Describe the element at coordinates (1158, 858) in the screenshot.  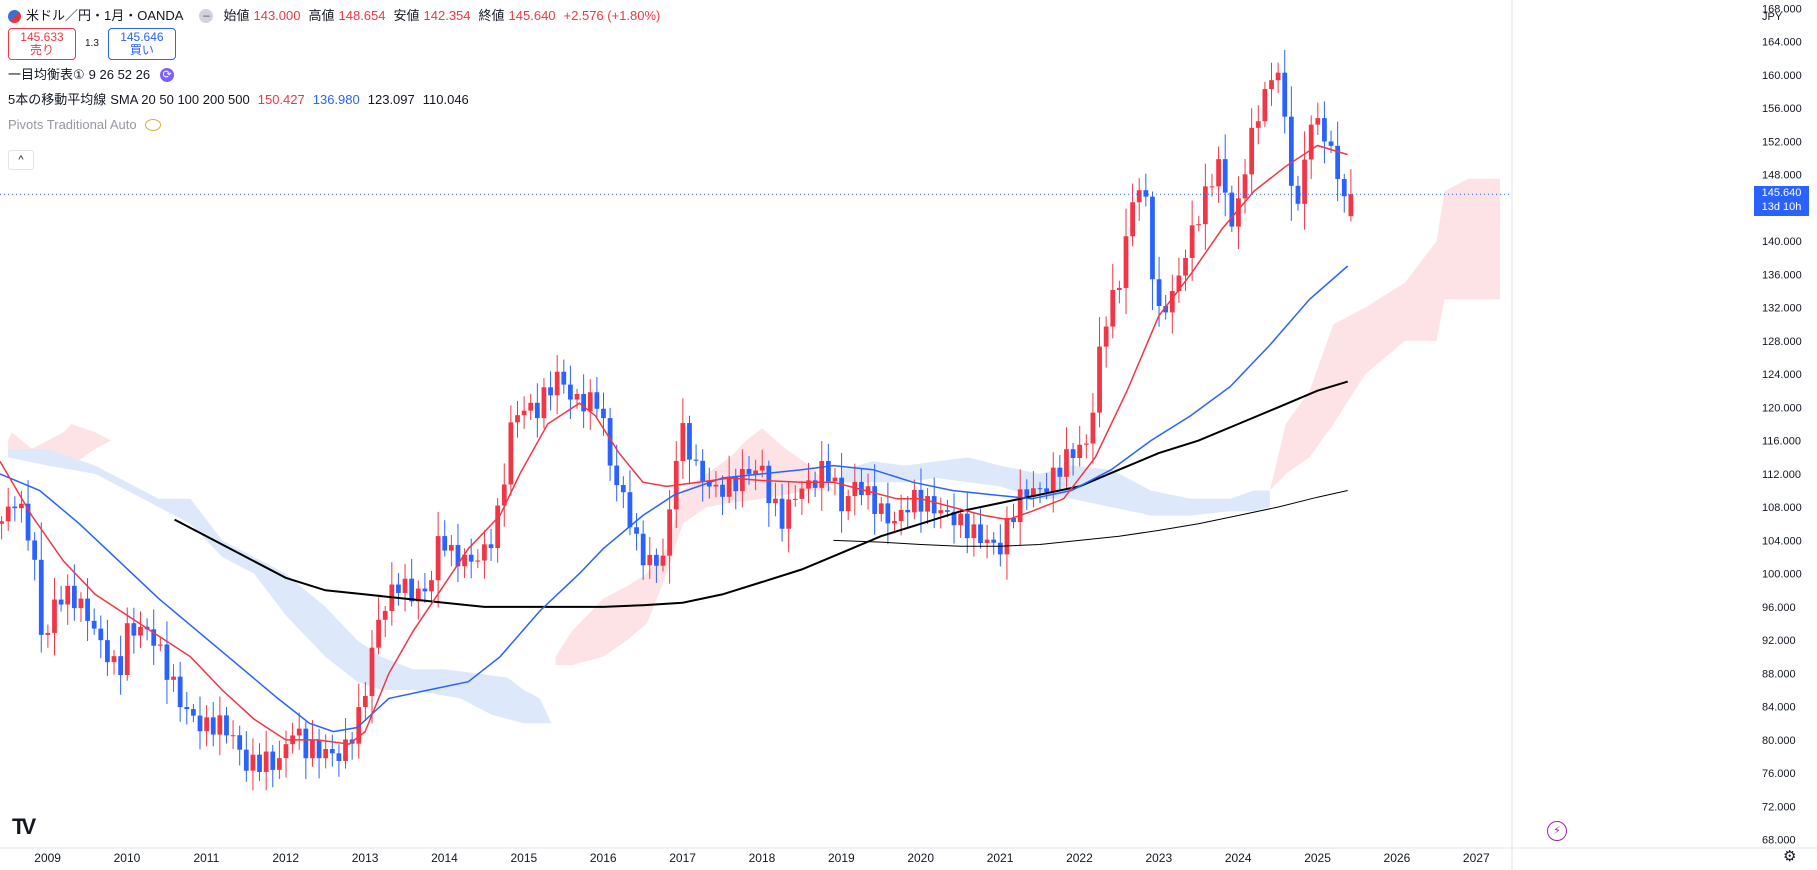
I see `x-tick-2023: 2023` at that location.